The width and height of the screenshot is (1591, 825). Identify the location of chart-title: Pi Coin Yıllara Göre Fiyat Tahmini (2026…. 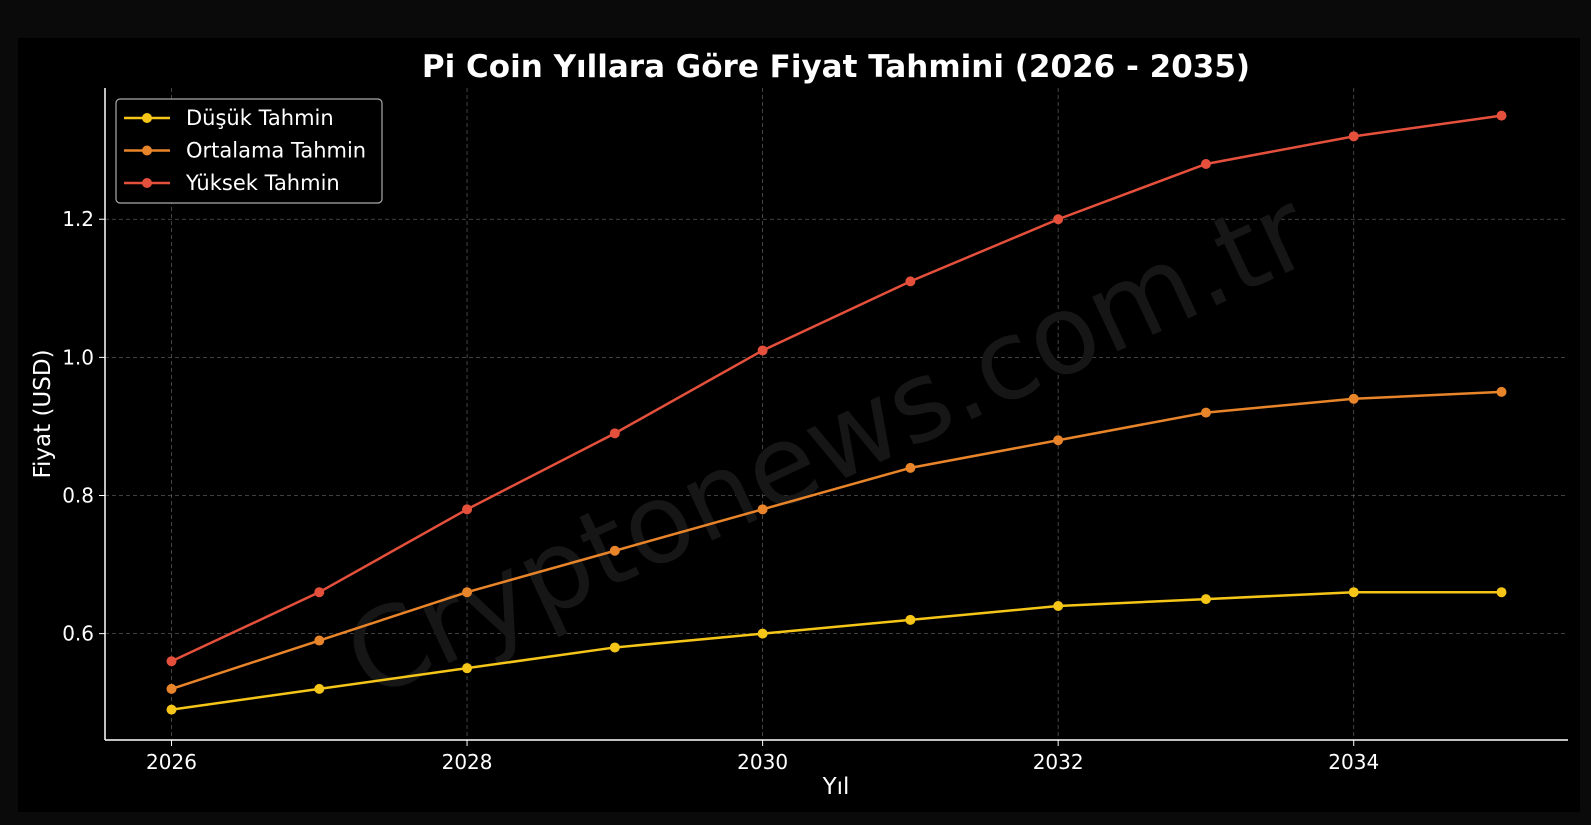
(836, 67).